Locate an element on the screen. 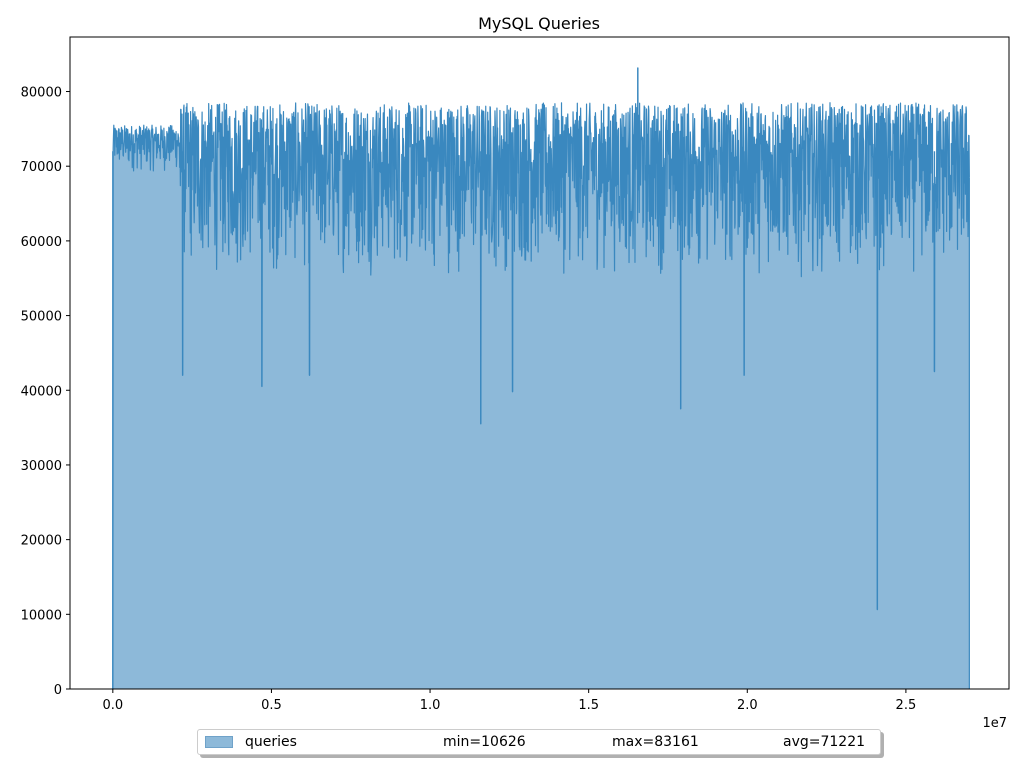 The height and width of the screenshot is (768, 1024). legend-stat-max: max=83161 is located at coordinates (655, 742).